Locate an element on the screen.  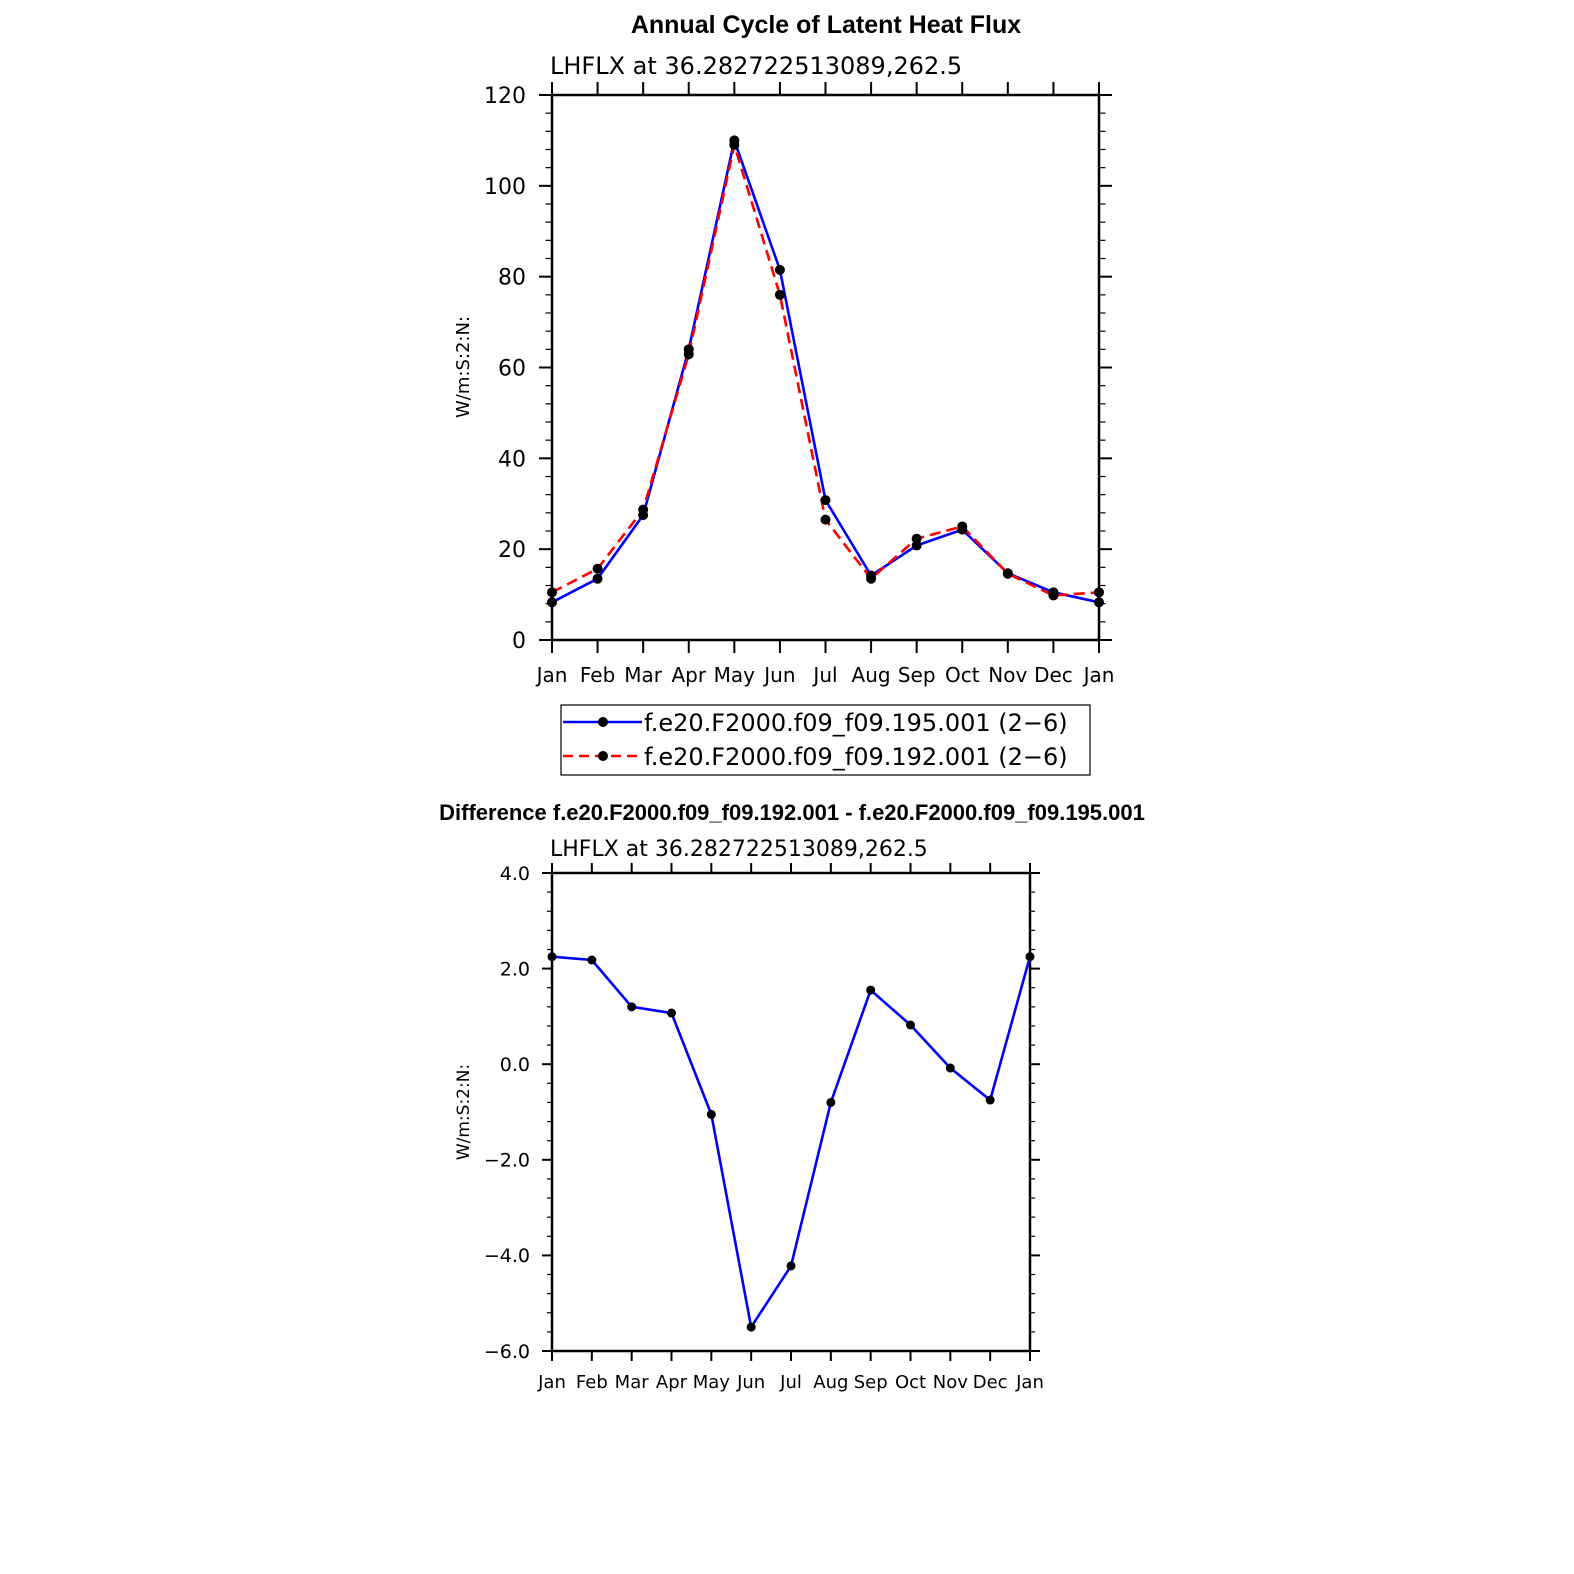
y-tick-label: 40 is located at coordinates (512, 459).